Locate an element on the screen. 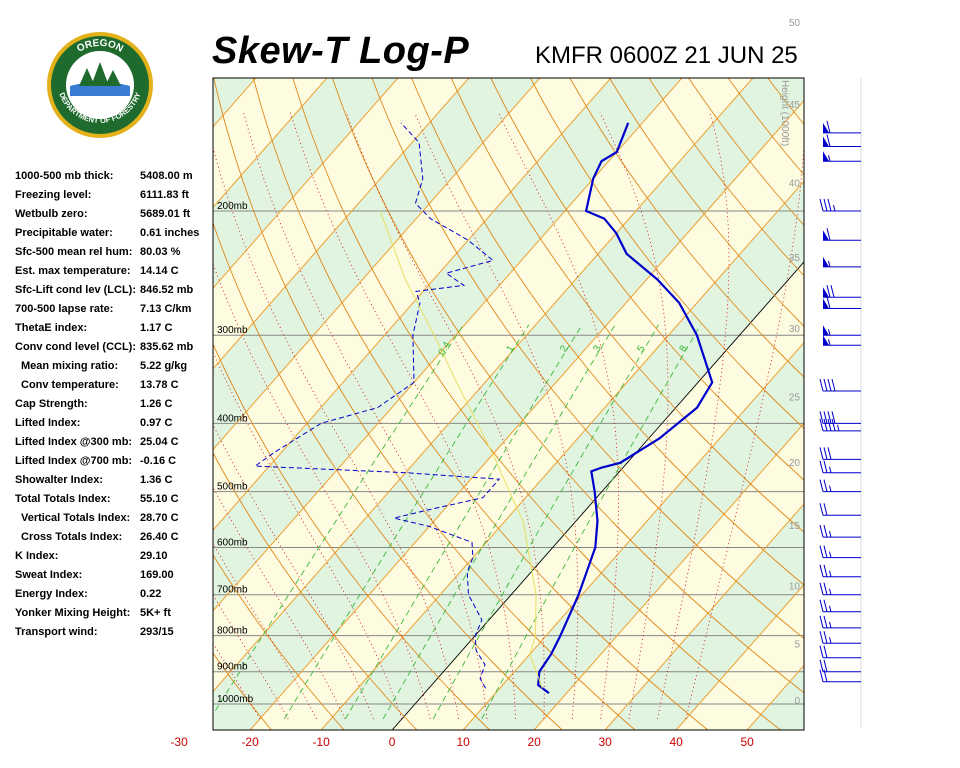  moist-adiabat-line is located at coordinates (744, 428).